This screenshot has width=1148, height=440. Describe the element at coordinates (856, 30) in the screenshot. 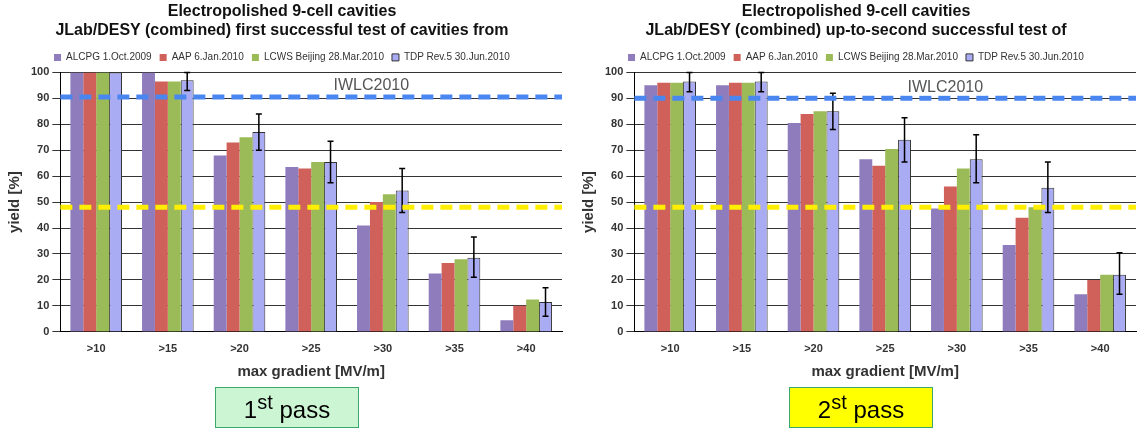

I see `chart-subtitle: JLab/DESY (combined) up-to-second successful test of` at that location.